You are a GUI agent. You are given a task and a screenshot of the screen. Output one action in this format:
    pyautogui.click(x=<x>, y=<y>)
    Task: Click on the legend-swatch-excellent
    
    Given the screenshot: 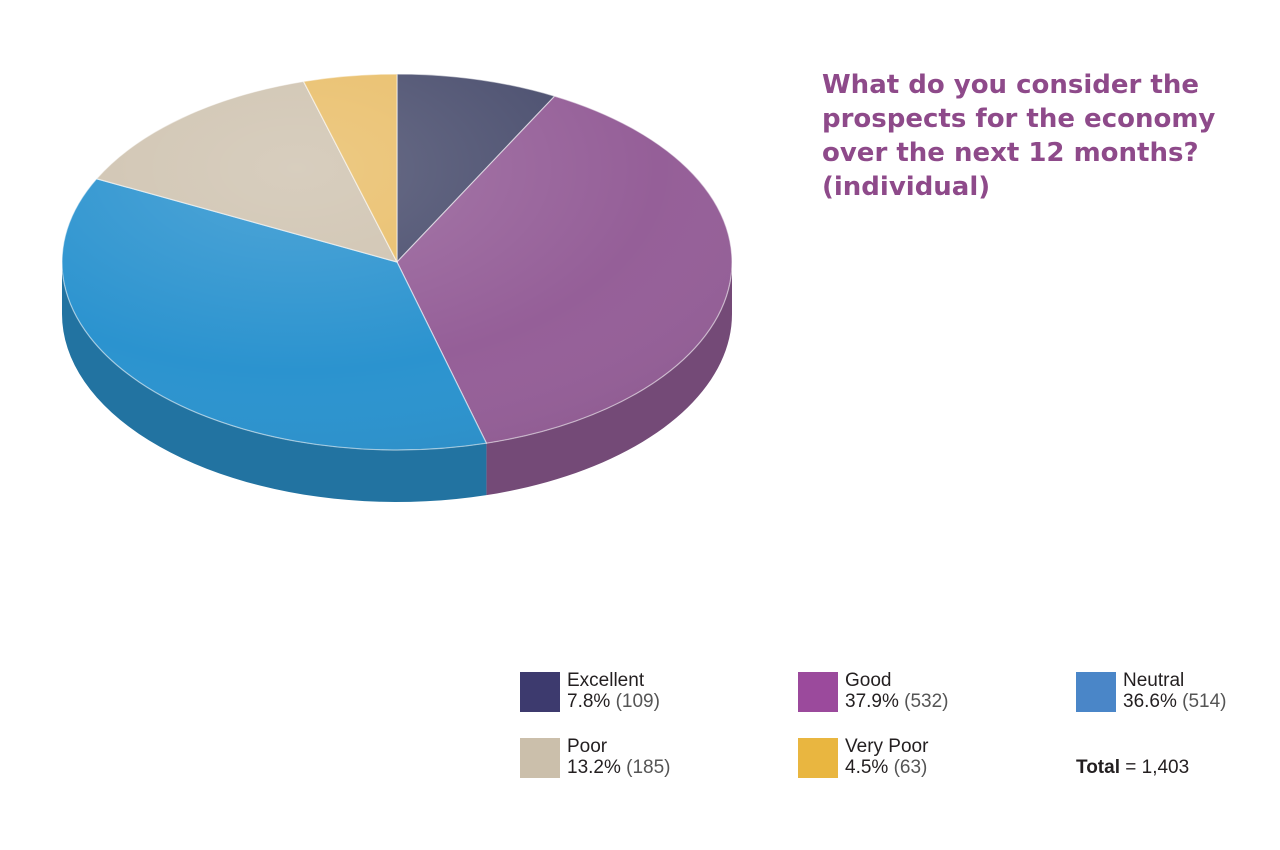 What is the action you would take?
    pyautogui.click(x=540, y=692)
    